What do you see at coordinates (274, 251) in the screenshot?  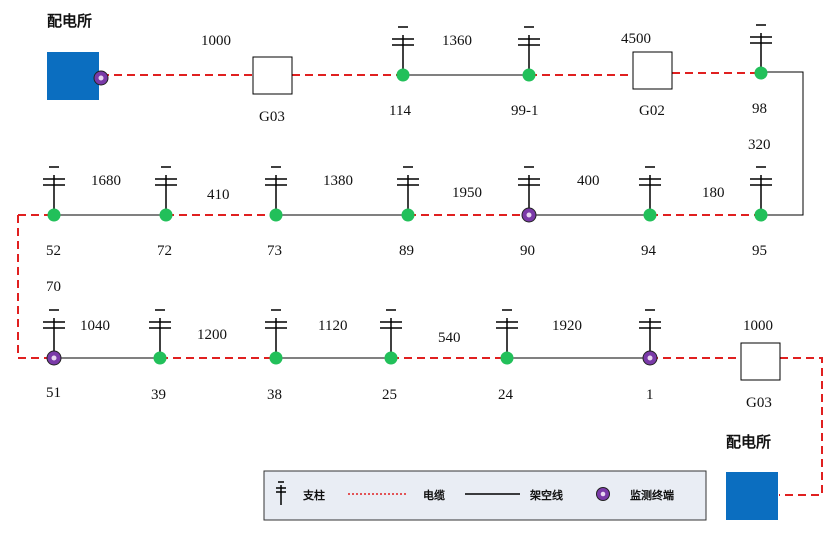 I see `node-label: 73` at bounding box center [274, 251].